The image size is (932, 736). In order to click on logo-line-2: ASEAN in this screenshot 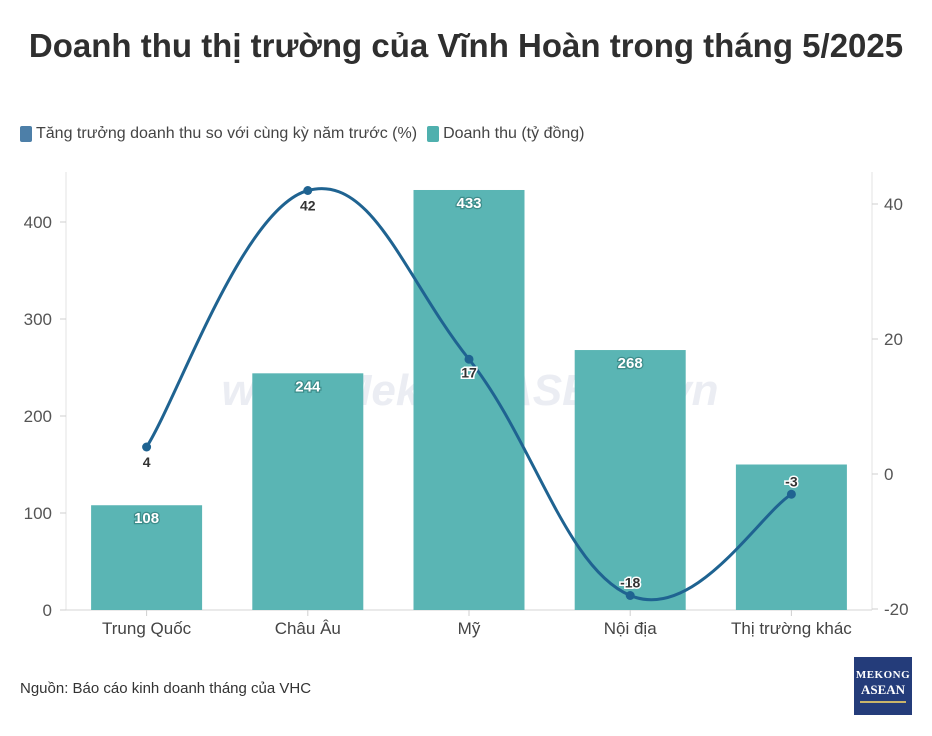, I will do `click(883, 689)`.